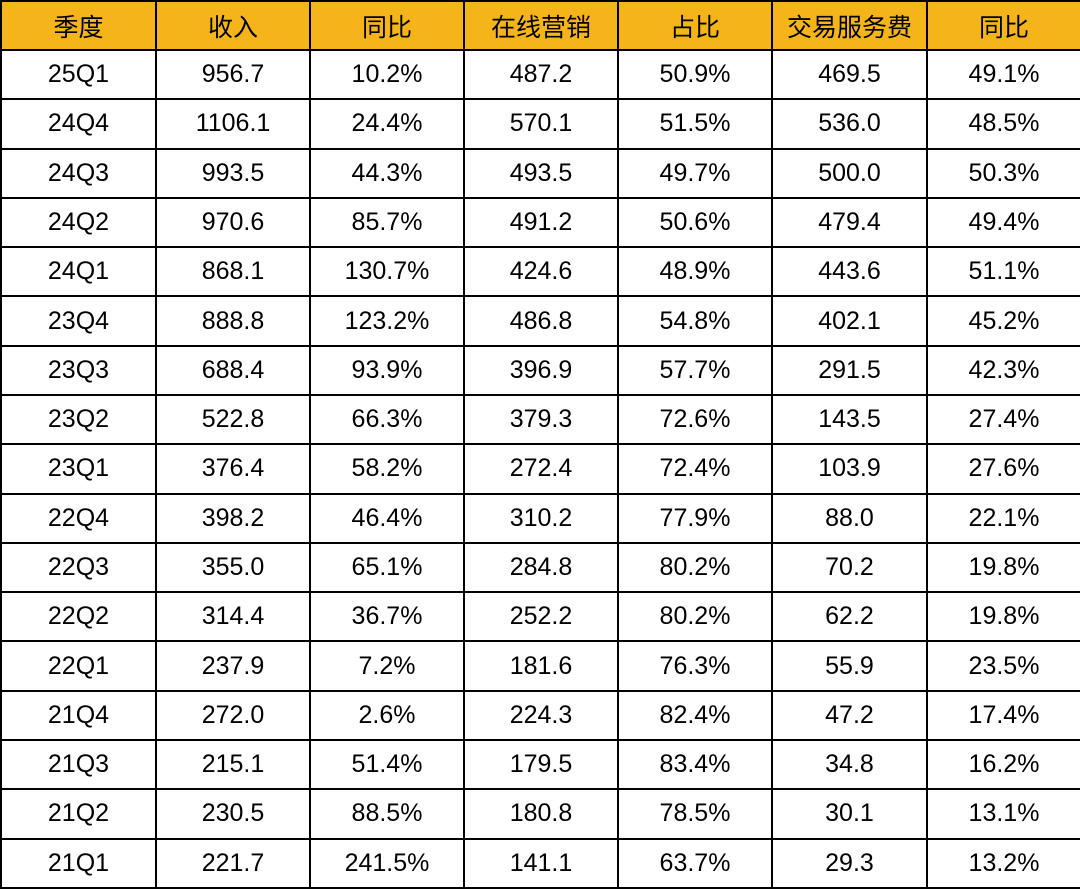  Describe the element at coordinates (387, 370) in the screenshot. I see `table-cell-revenue-yoy: 93.9%` at that location.